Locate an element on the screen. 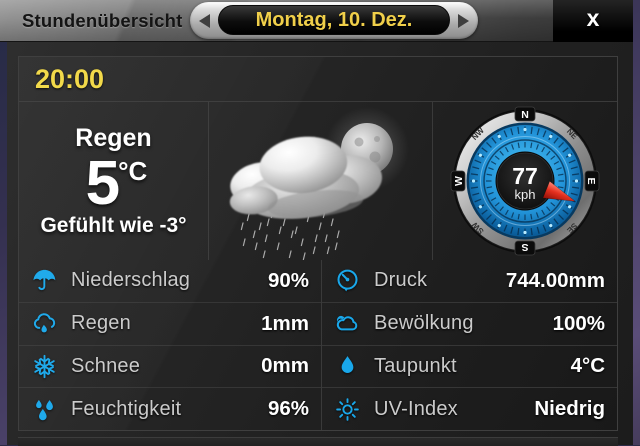 Image resolution: width=640 pixels, height=446 pixels. wind-block: 77 kph N NE E SE S SW W NW is located at coordinates (525, 181).